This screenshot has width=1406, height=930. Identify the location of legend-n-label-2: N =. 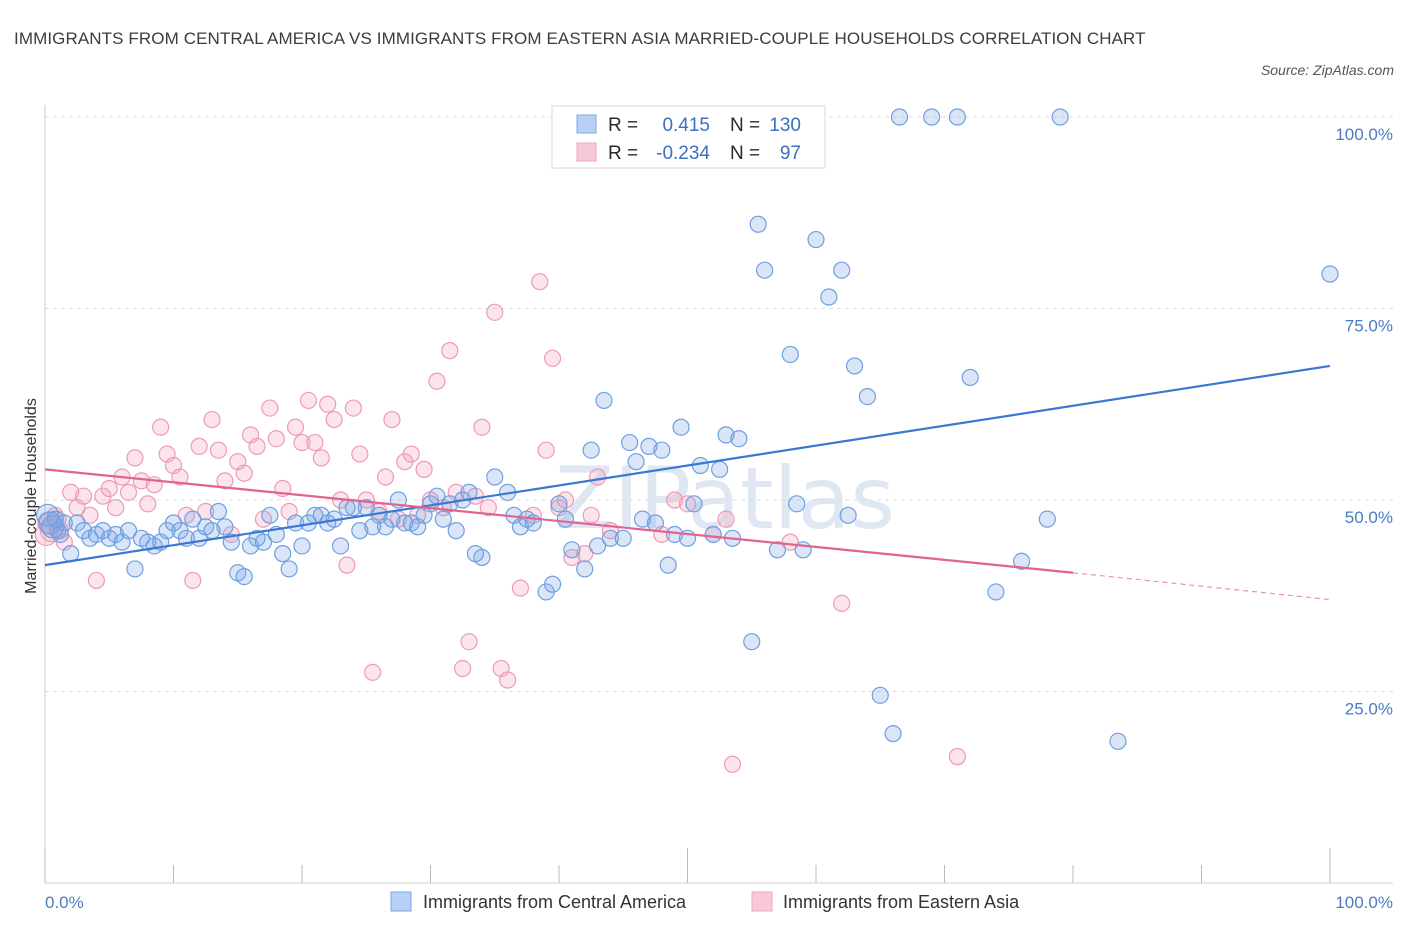
(745, 153).